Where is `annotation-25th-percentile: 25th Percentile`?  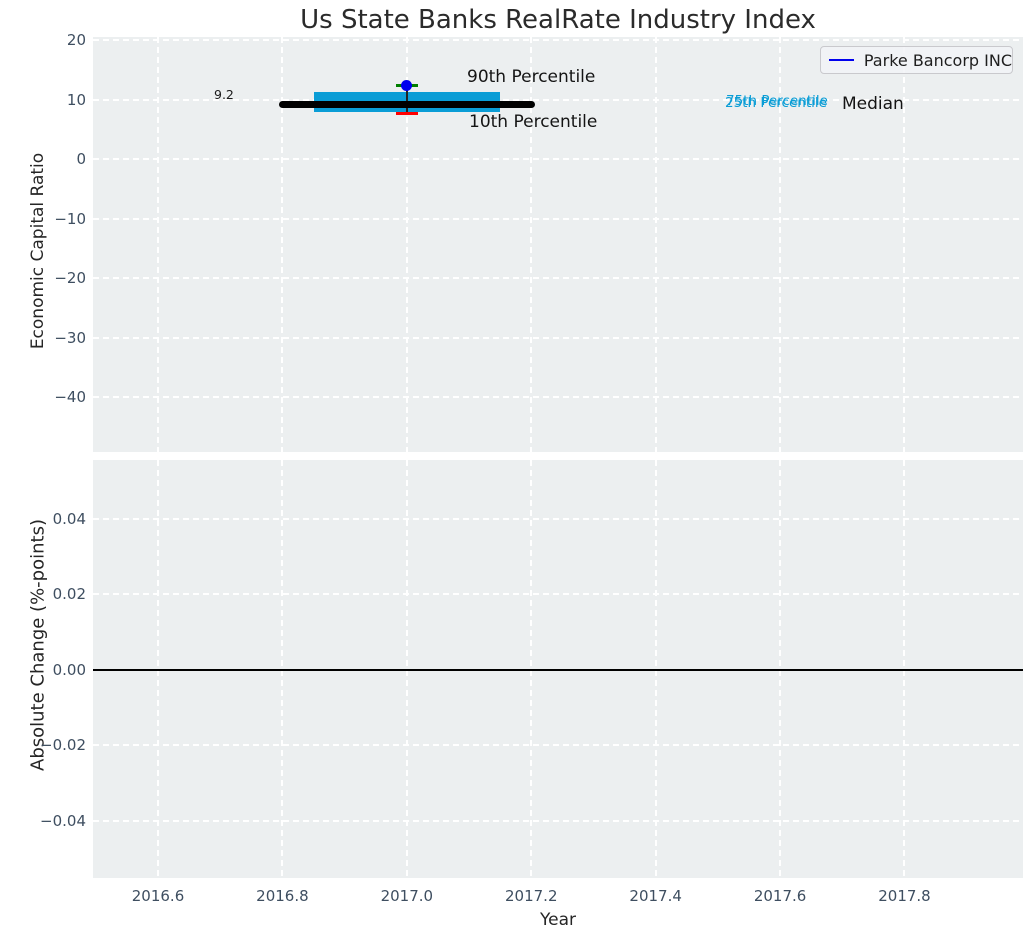
annotation-25th-percentile: 25th Percentile is located at coordinates (776, 103).